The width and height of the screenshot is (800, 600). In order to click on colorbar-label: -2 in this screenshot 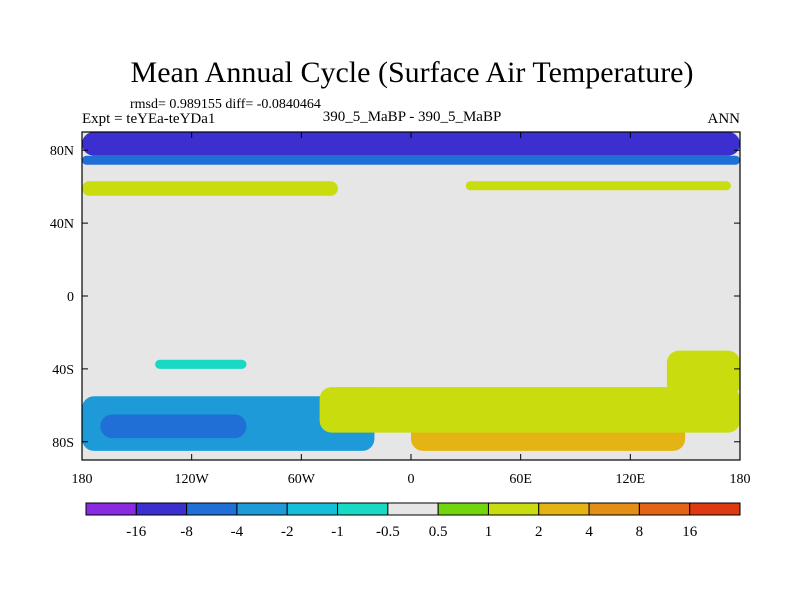, I will do `click(287, 532)`.